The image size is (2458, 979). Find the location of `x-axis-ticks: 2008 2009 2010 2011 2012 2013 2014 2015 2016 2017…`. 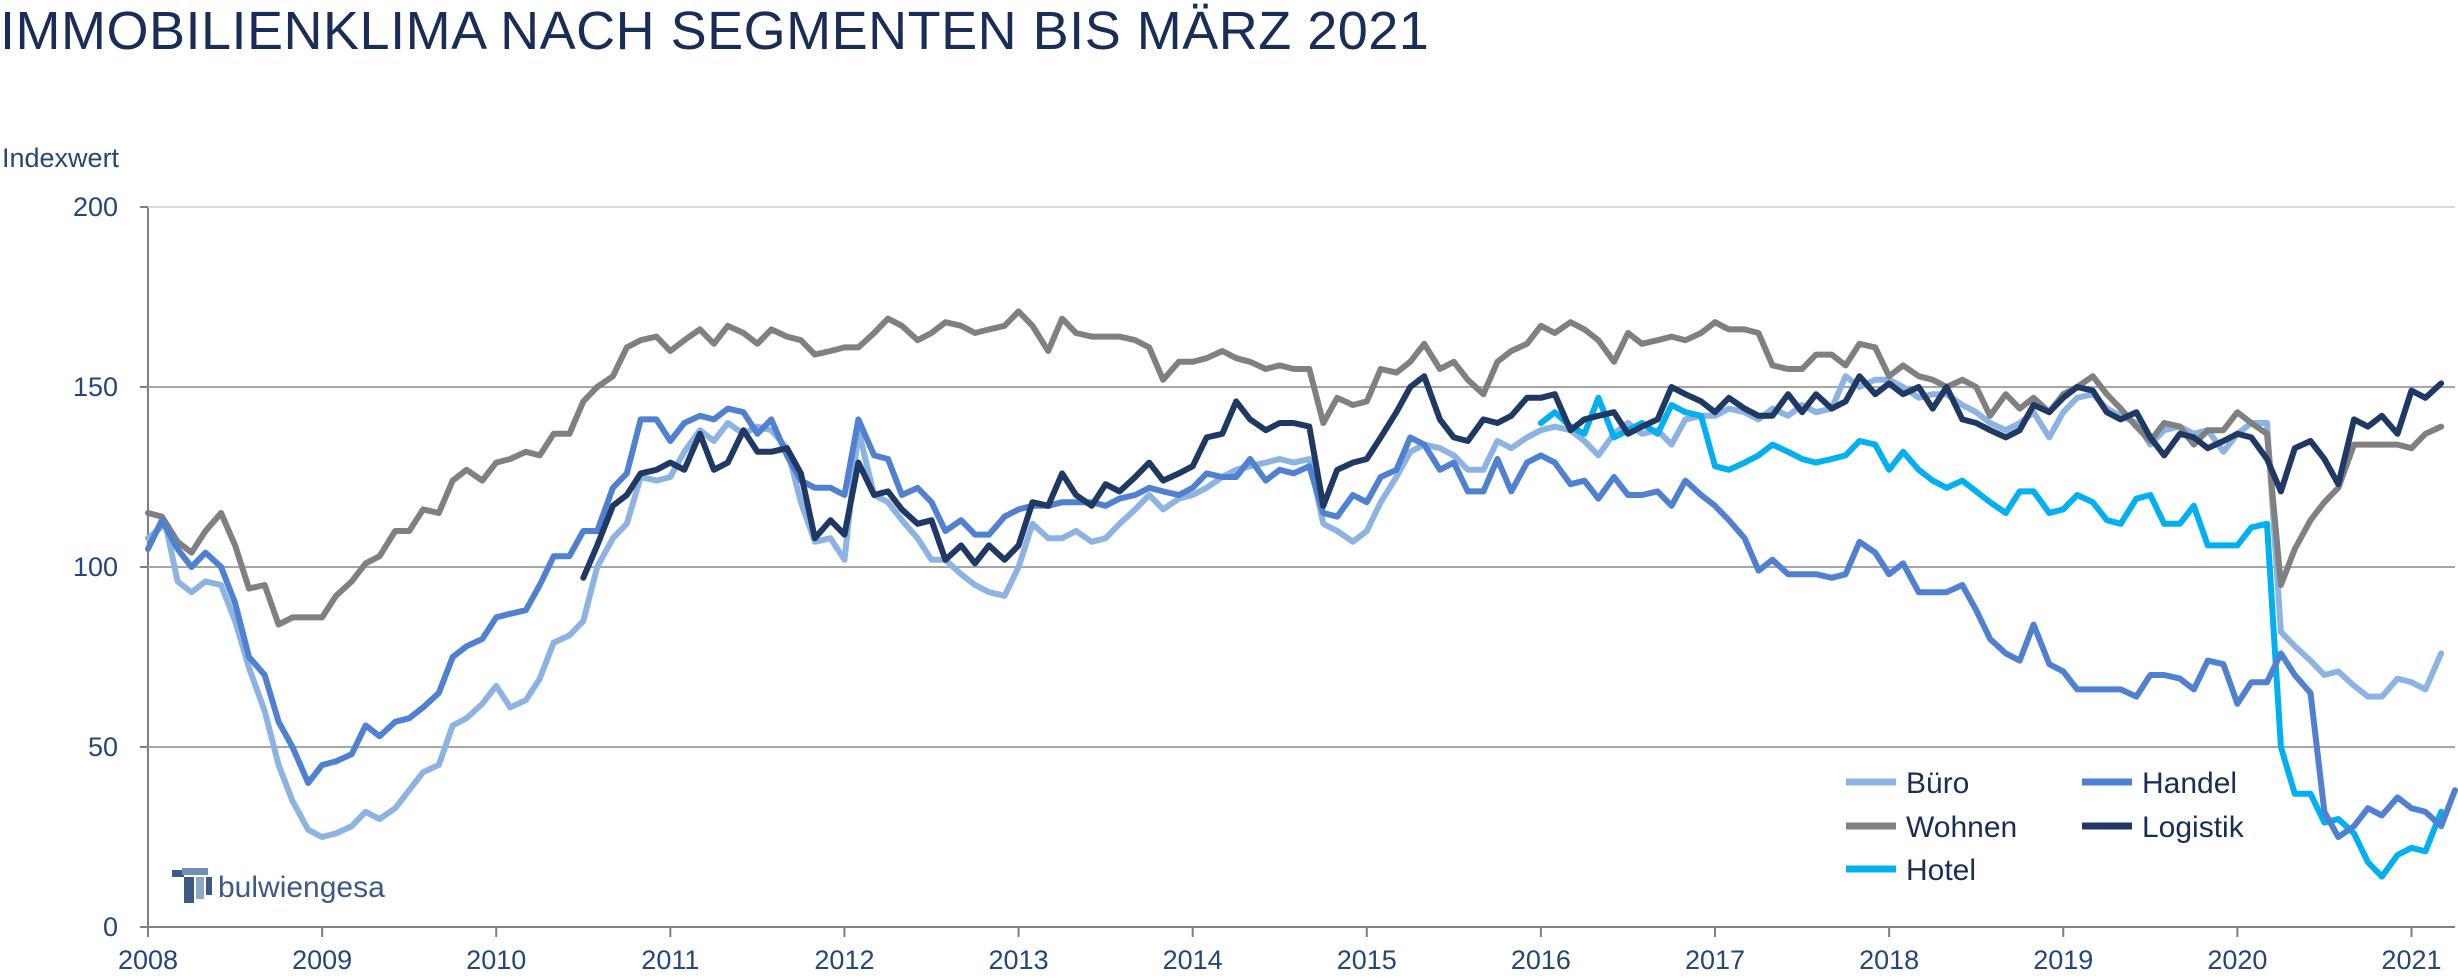

x-axis-ticks: 2008 2009 2010 2011 2012 2013 2014 2015 2016 2017… is located at coordinates (1280, 951).